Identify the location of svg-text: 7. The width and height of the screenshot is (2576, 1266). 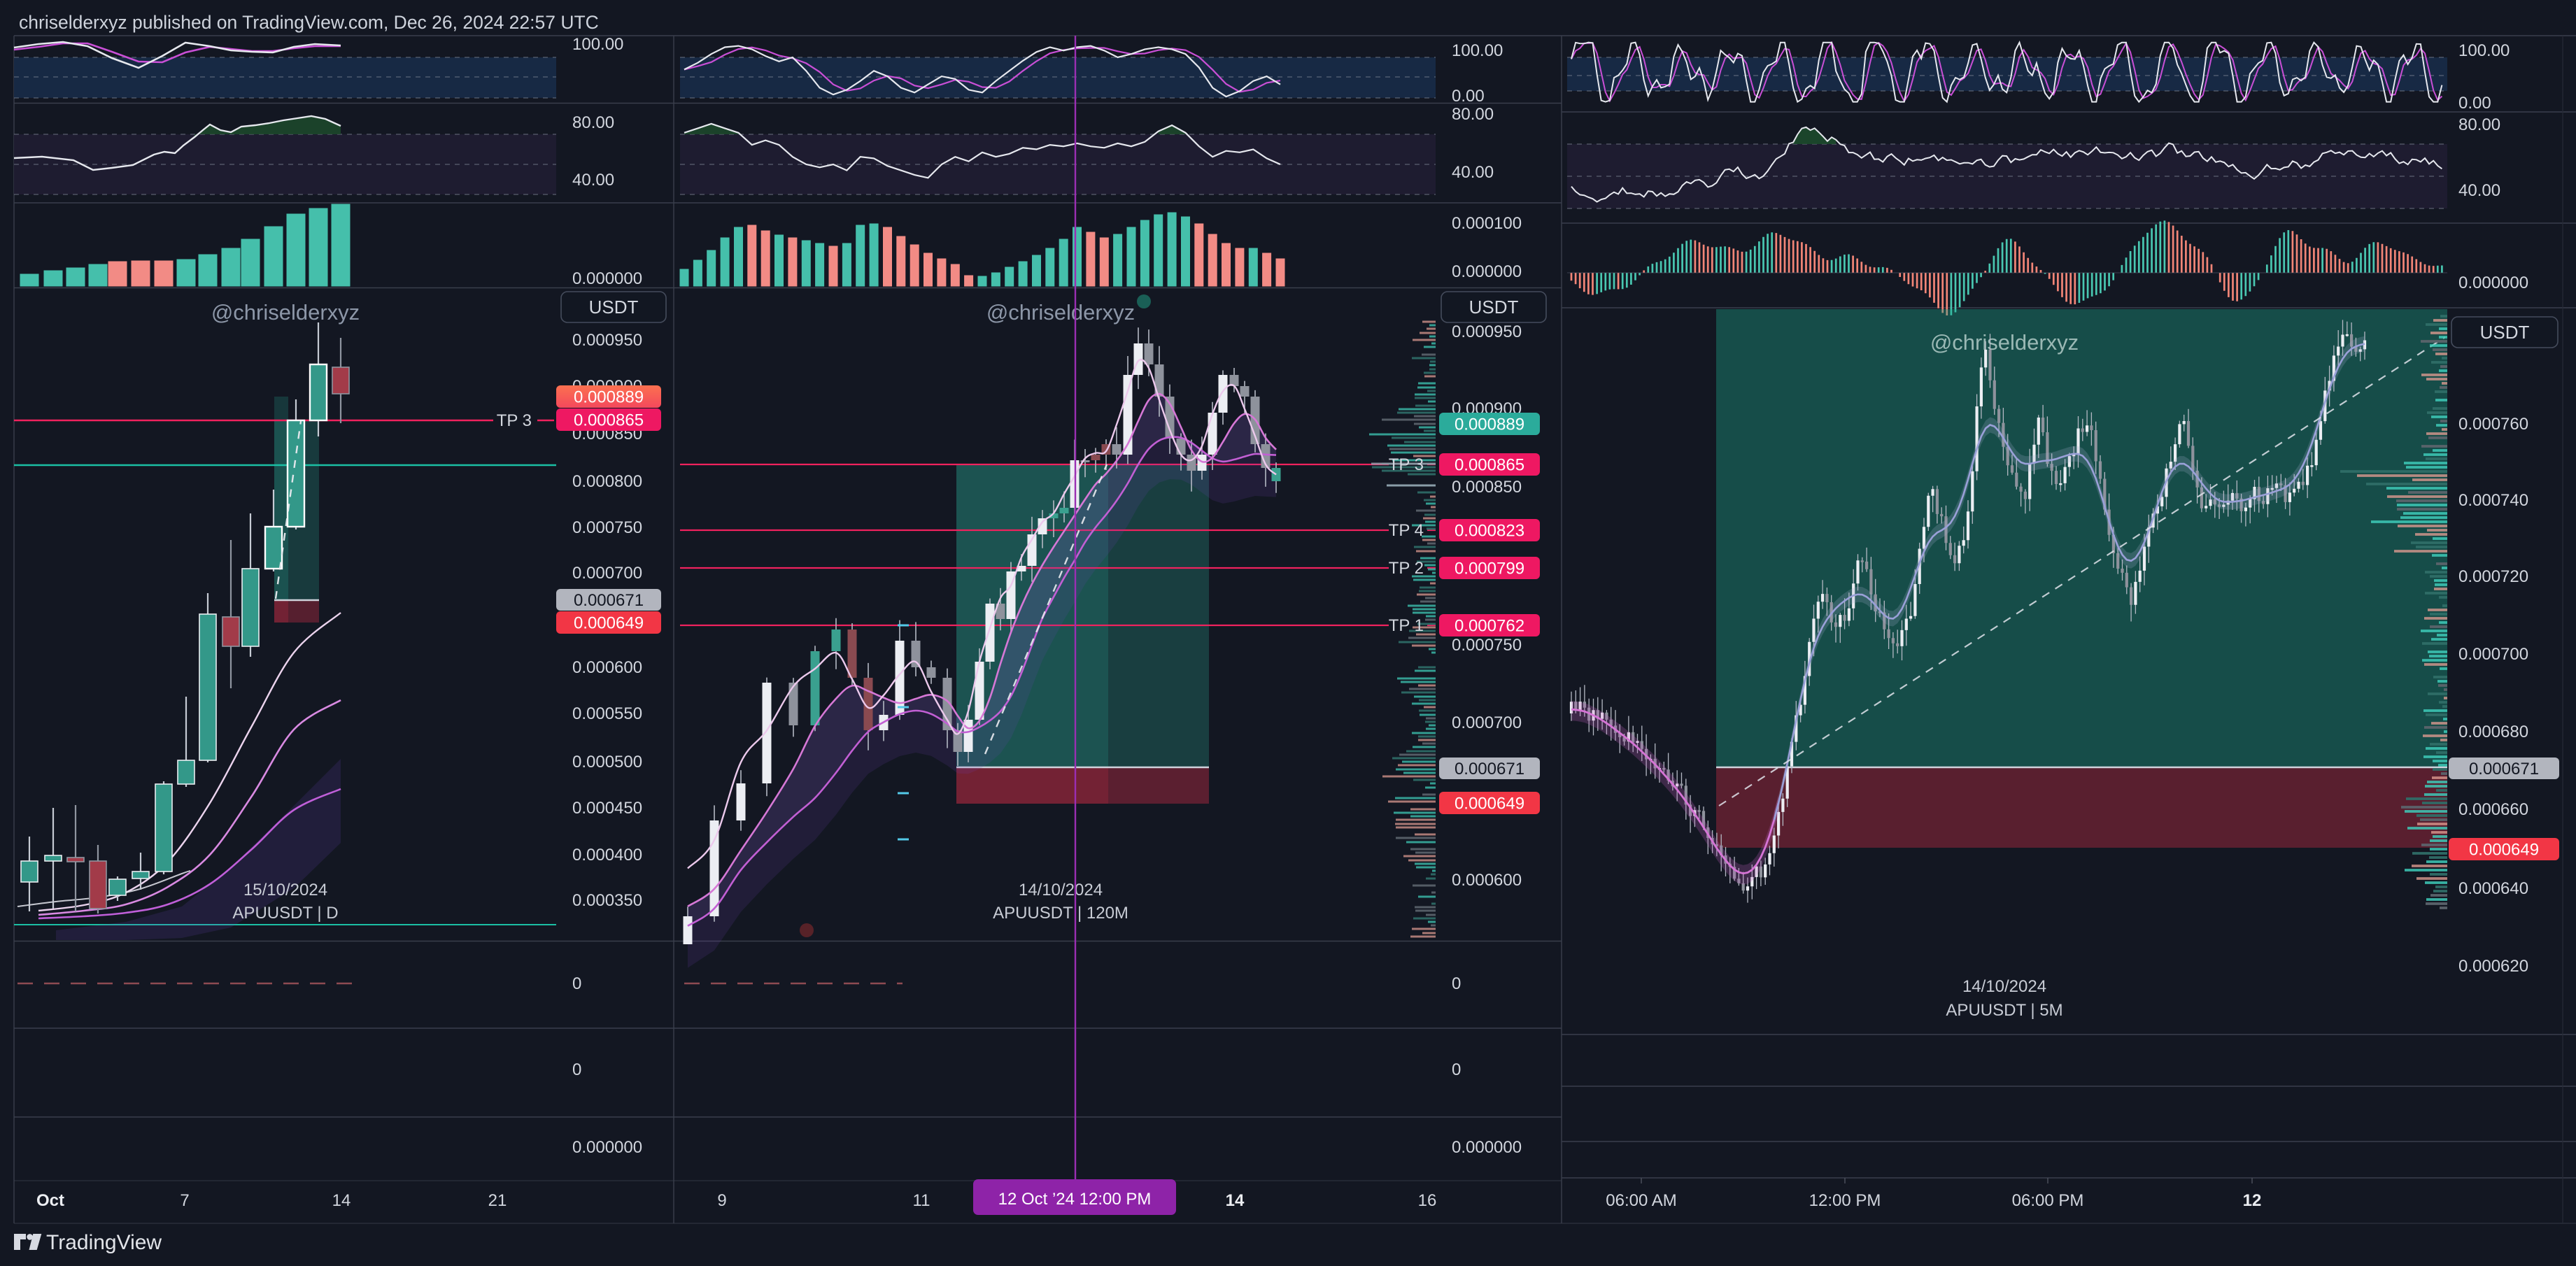
(184, 1200).